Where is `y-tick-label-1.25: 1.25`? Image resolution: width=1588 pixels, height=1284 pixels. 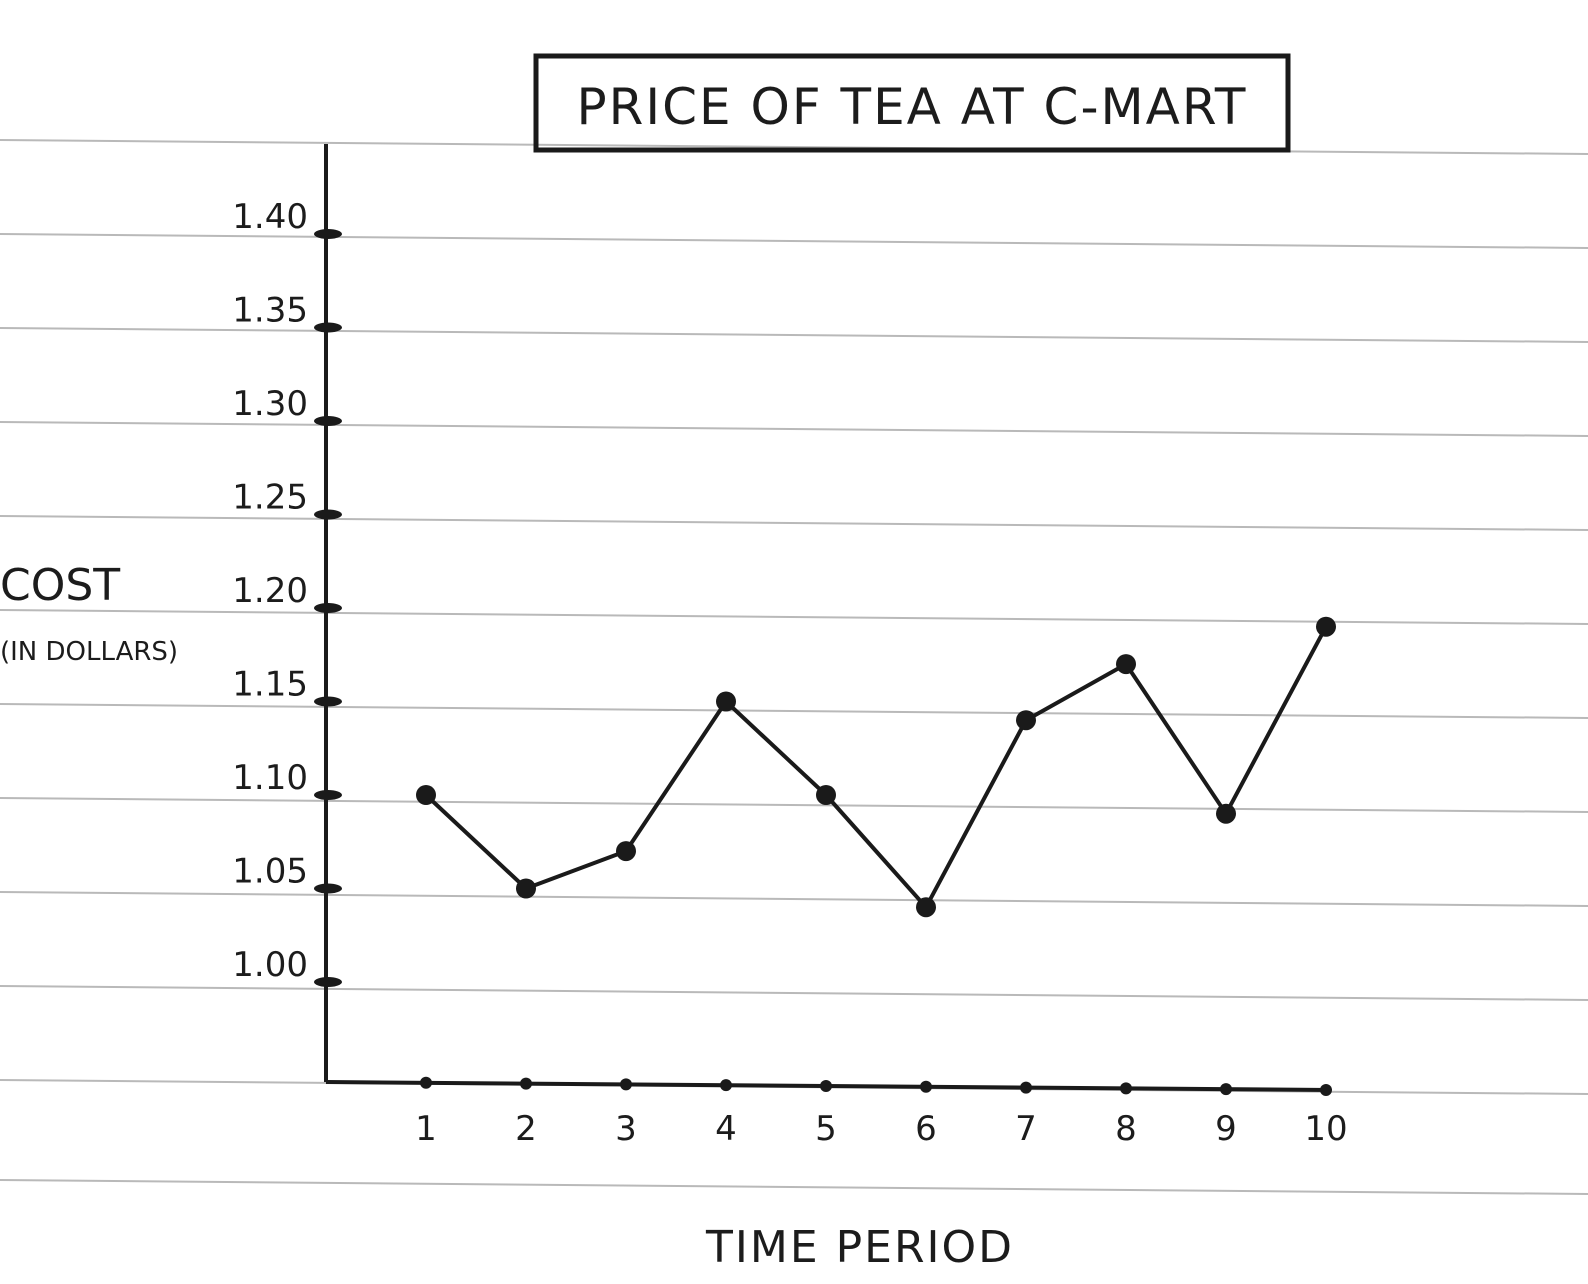
y-tick-label-1.25: 1.25 is located at coordinates (270, 498).